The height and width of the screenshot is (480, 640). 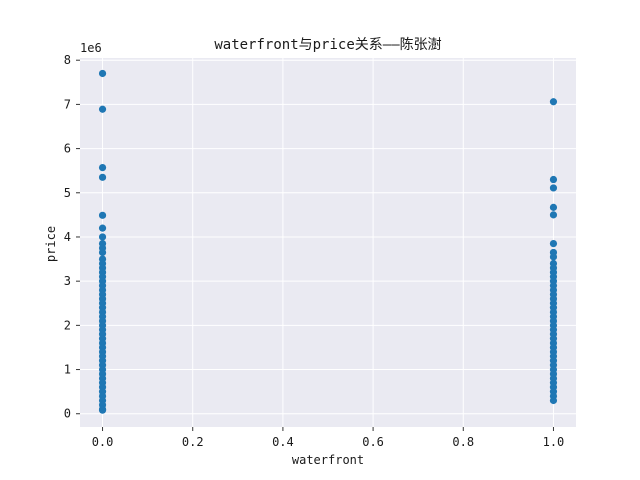 I want to click on y-tick-label: 7, so click(x=67, y=104).